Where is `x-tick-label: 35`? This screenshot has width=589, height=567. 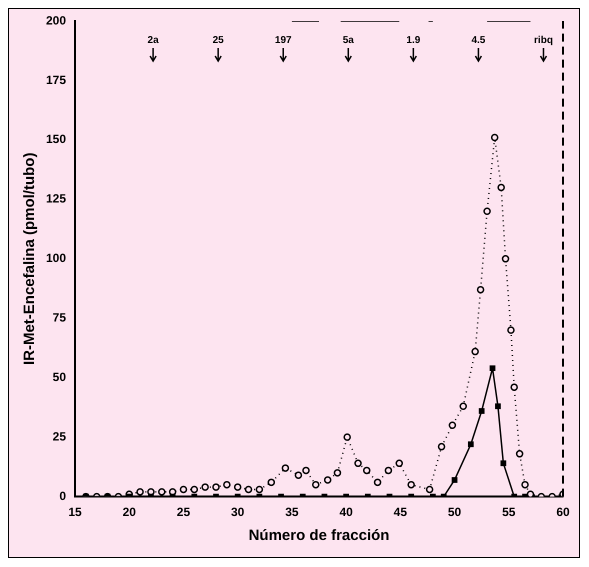
x-tick-label: 35 is located at coordinates (292, 512).